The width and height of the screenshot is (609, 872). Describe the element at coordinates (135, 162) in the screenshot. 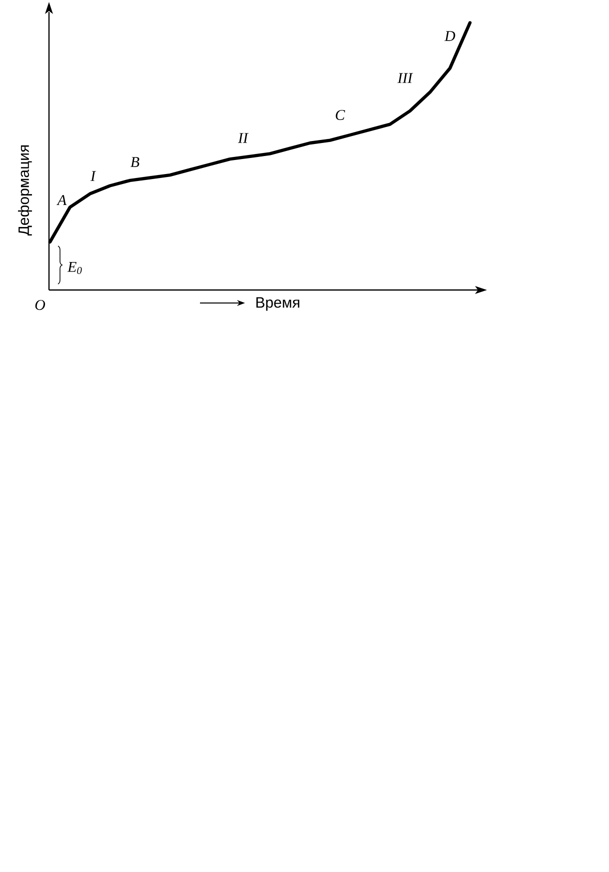

I see `annotation: B` at that location.